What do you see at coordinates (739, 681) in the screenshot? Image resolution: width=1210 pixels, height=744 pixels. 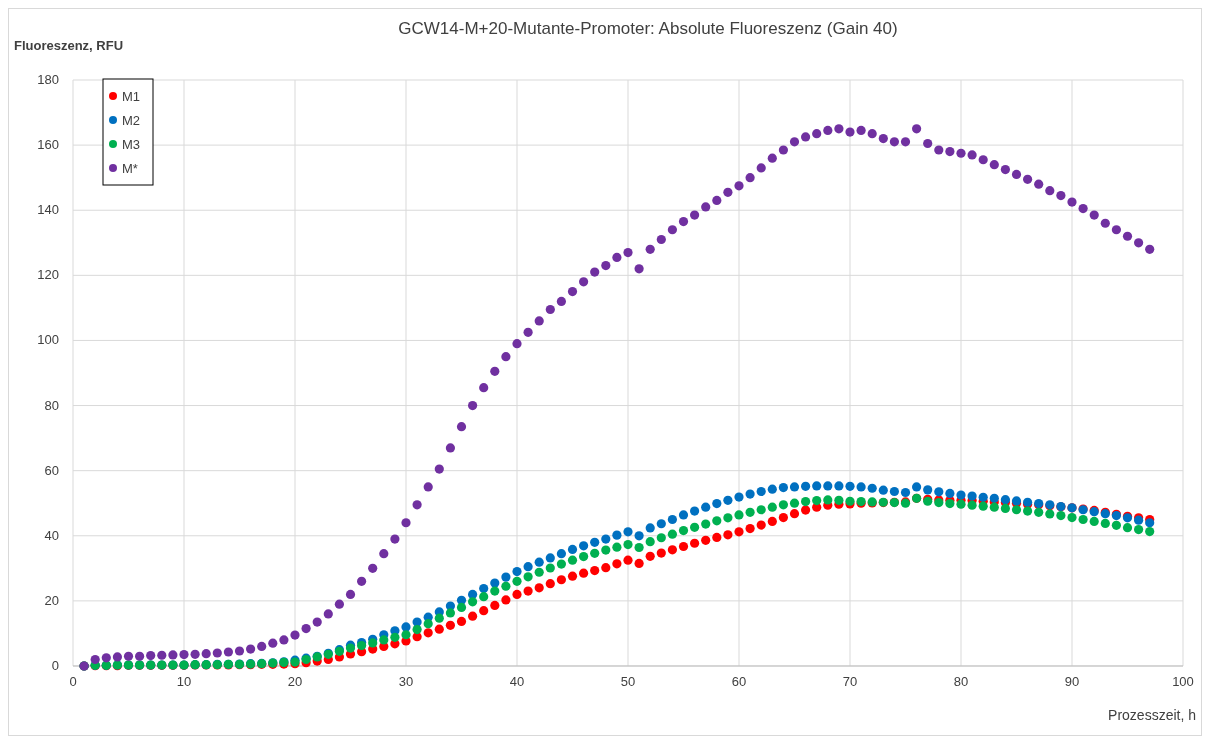 I see `x-tick-label: 60` at bounding box center [739, 681].